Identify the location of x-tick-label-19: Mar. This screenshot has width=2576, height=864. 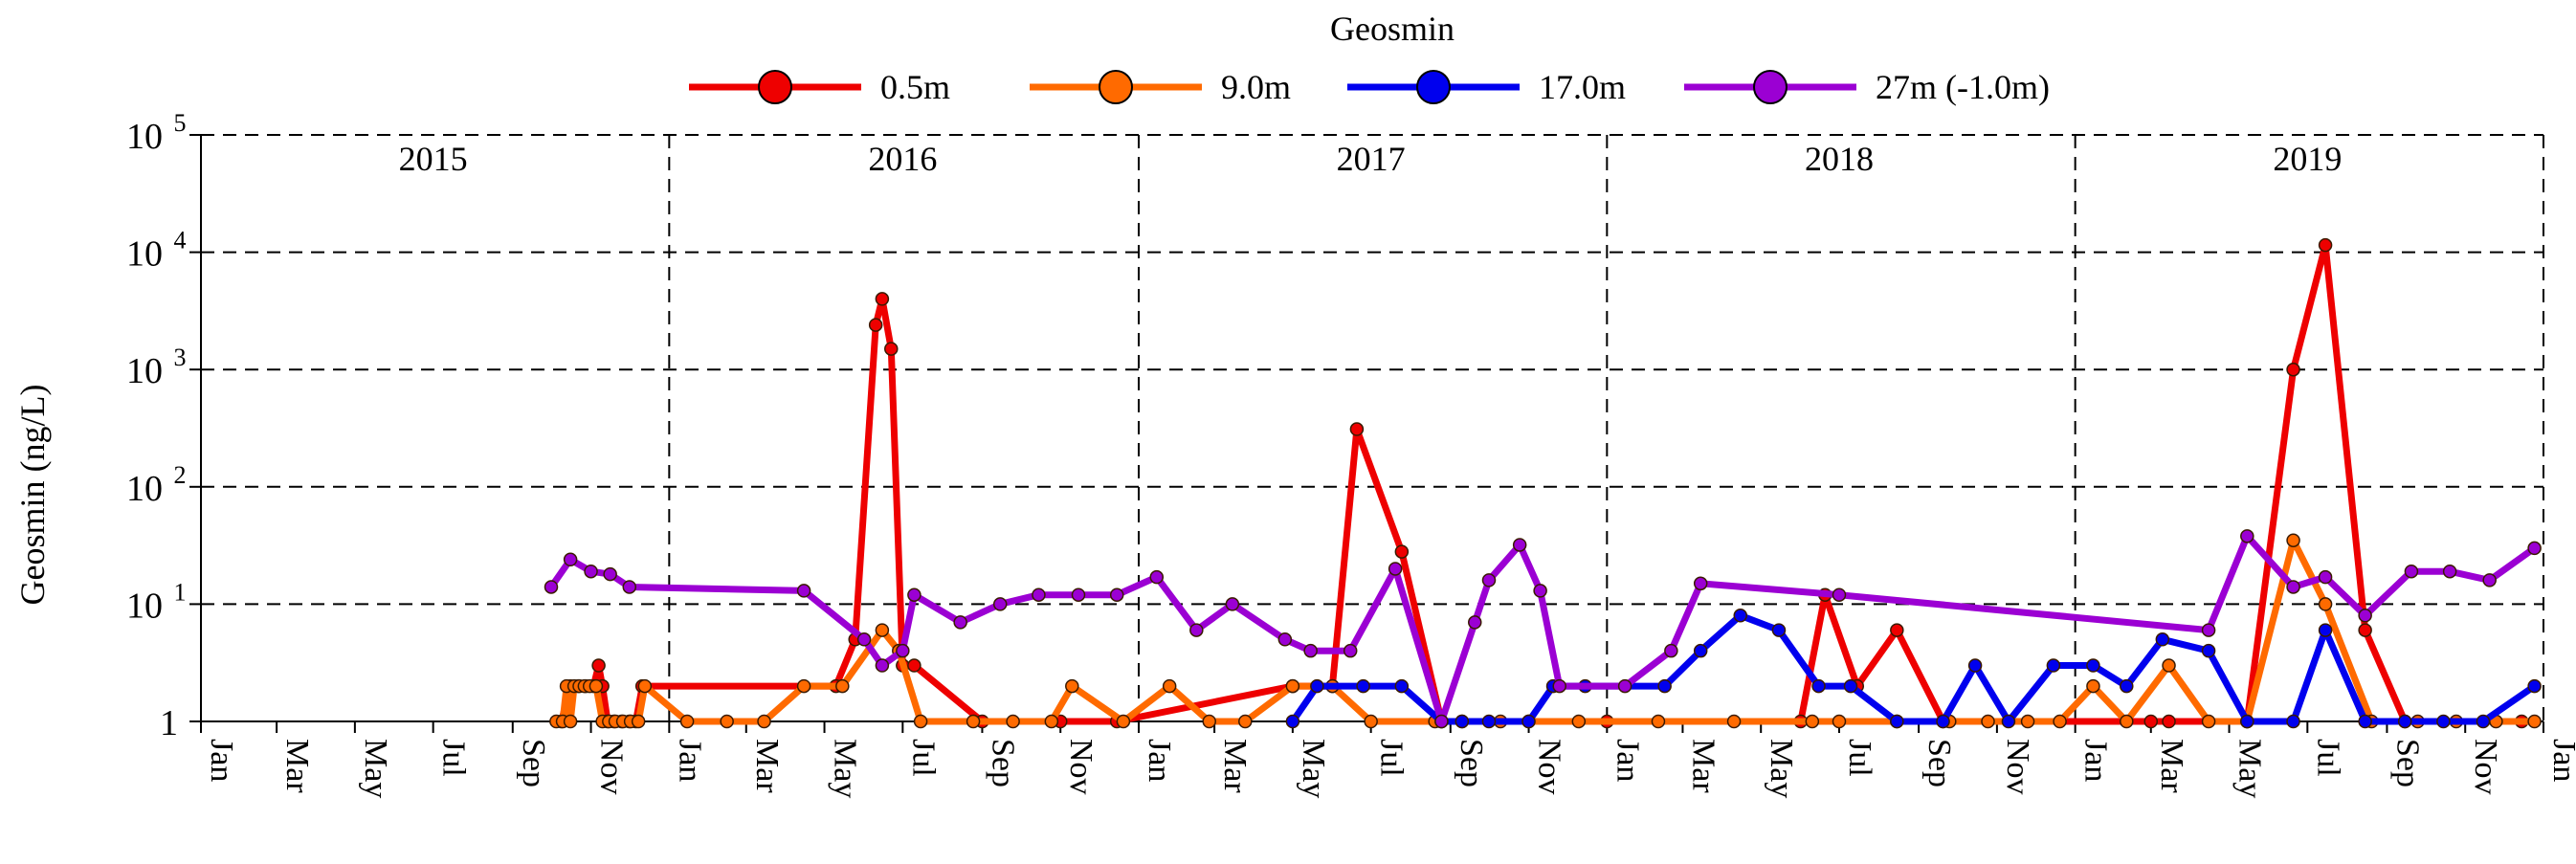
(1703, 766).